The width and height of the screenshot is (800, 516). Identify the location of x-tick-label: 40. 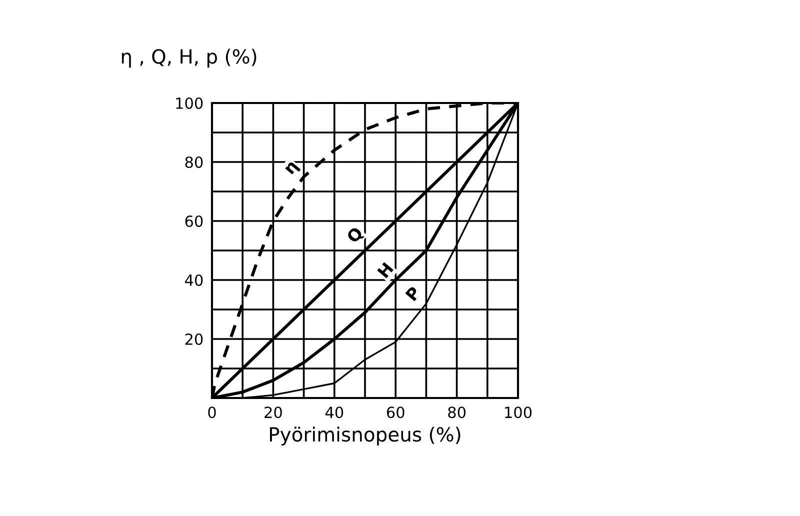
(334, 412).